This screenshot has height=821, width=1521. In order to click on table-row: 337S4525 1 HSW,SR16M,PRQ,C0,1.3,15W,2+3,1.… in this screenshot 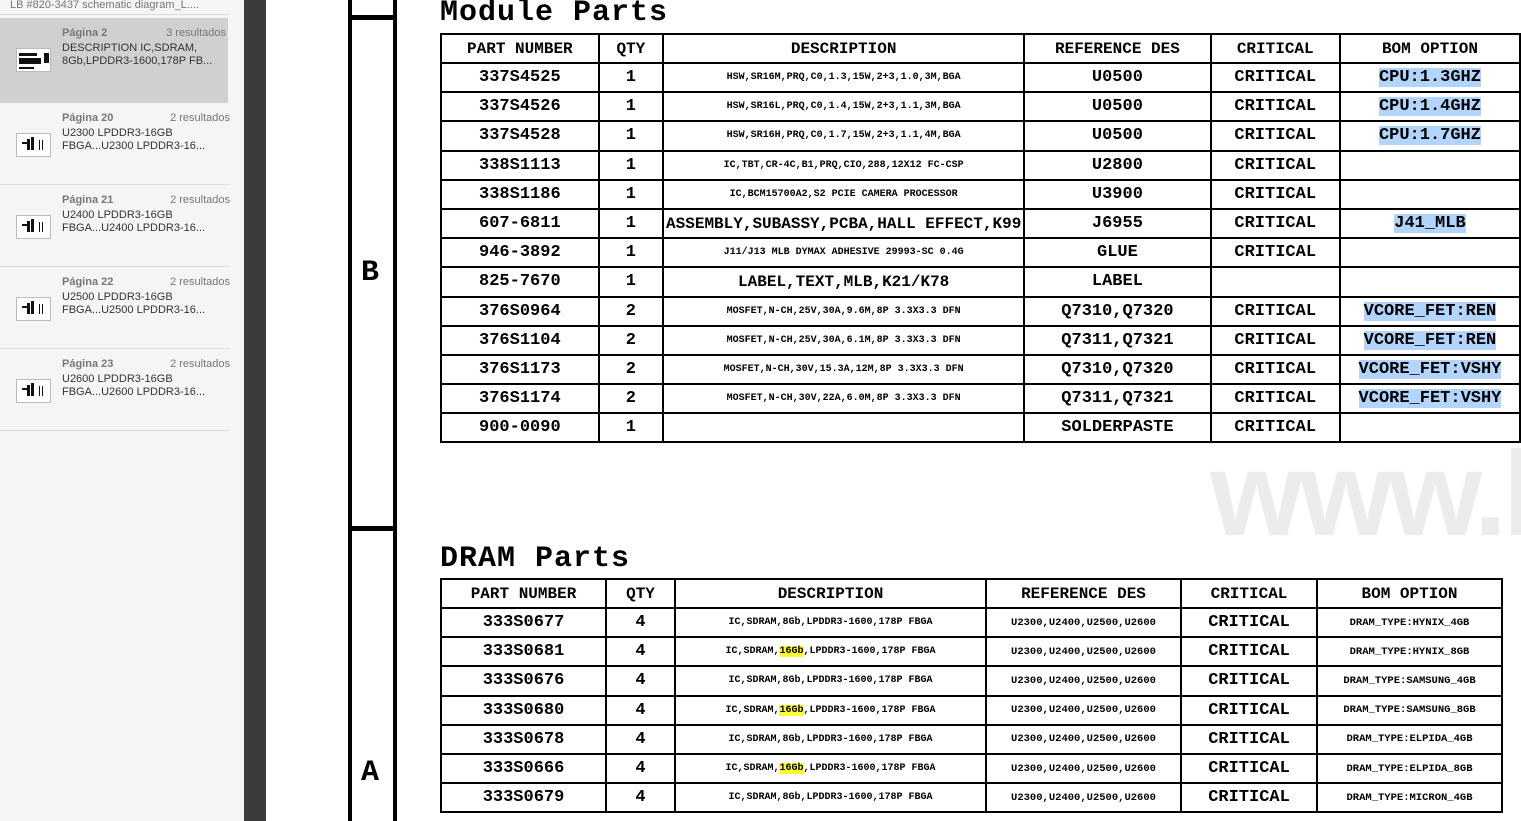, I will do `click(980, 77)`.